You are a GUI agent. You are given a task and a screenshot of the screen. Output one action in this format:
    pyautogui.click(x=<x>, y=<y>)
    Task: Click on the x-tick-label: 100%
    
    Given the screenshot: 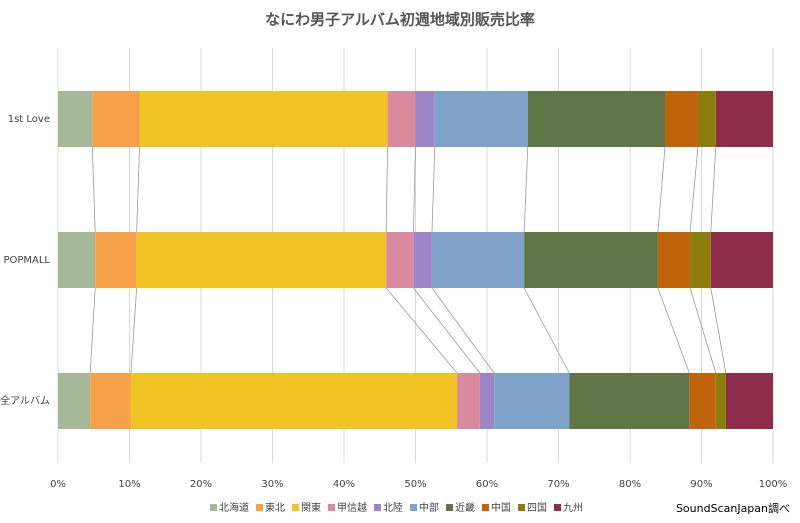 What is the action you would take?
    pyautogui.click(x=773, y=484)
    